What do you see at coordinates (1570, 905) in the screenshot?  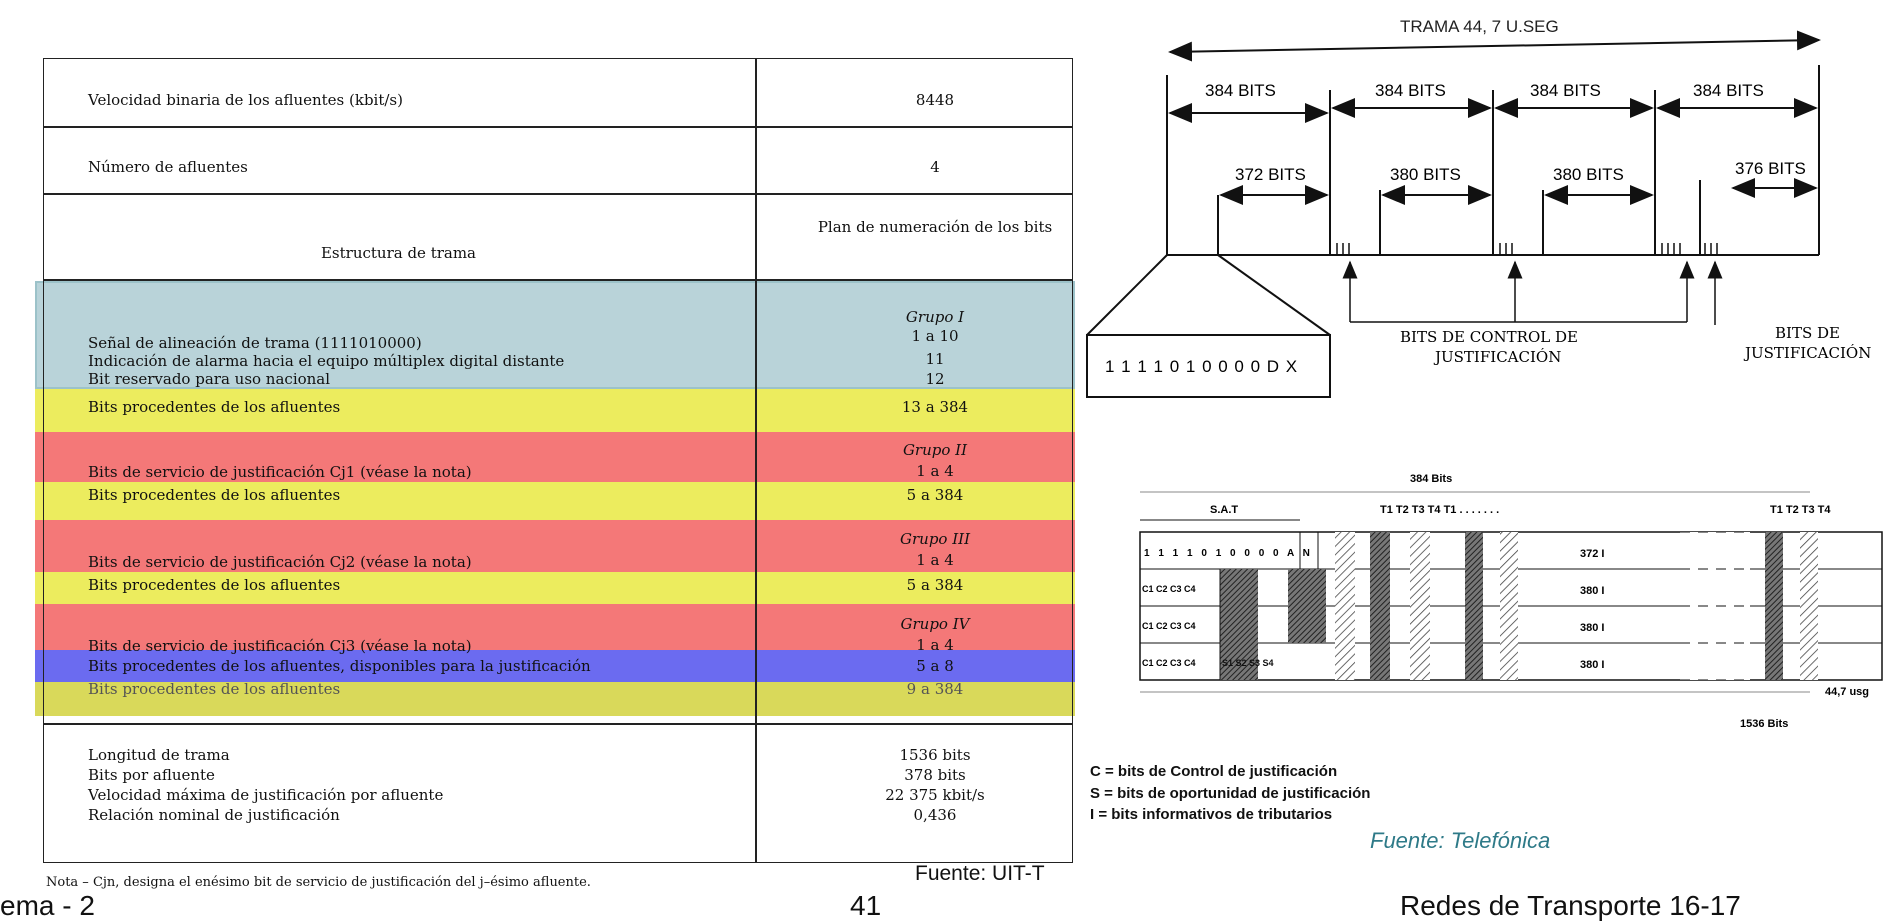 I see `footer-right: Redes de Transporte 16-17` at bounding box center [1570, 905].